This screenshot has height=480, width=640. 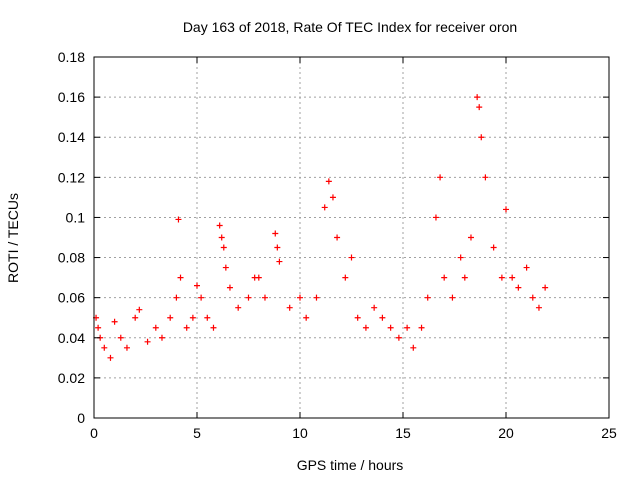 I want to click on y-tick-label: 0.06, so click(x=71, y=298).